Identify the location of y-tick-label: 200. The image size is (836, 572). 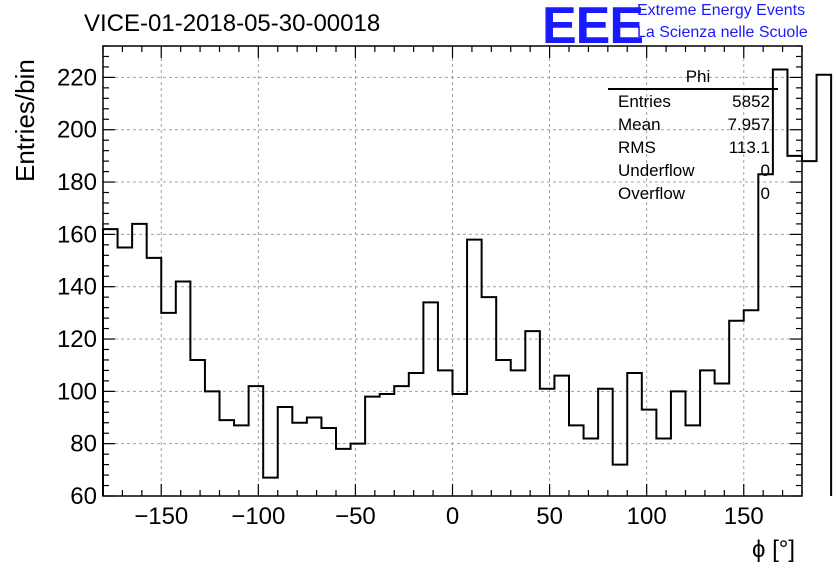
(77, 130).